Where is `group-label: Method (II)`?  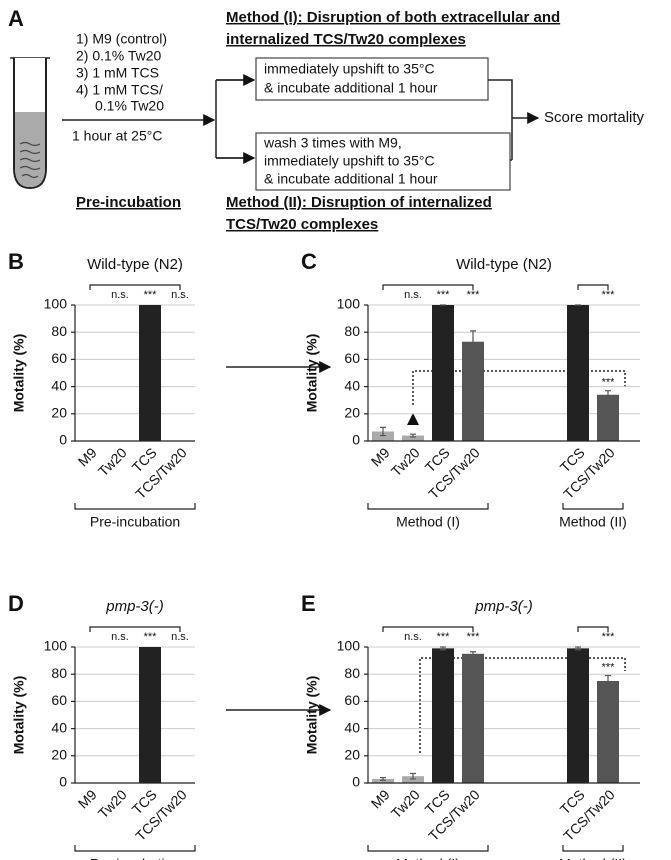 group-label: Method (II) is located at coordinates (593, 522).